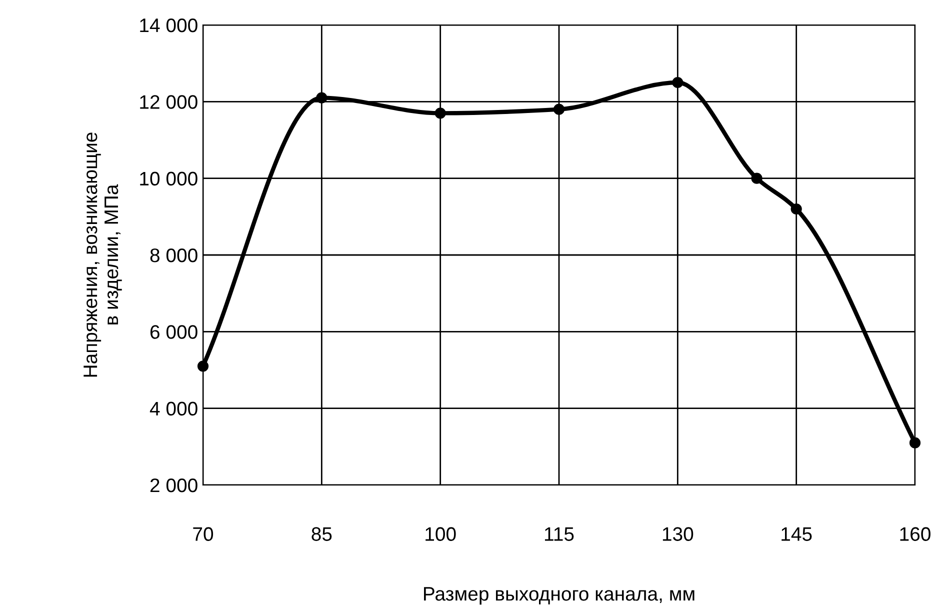 Image resolution: width=939 pixels, height=615 pixels. Describe the element at coordinates (678, 534) in the screenshot. I see `x-tick-label: 130` at that location.